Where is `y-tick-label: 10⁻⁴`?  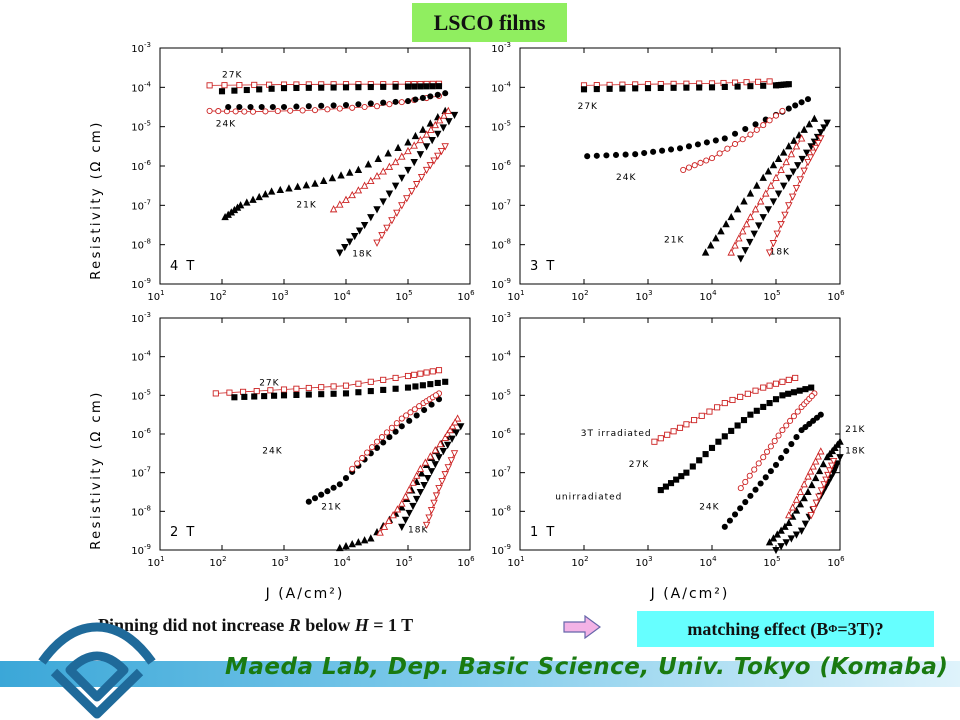
y-tick-label: 10⁻⁴ is located at coordinates (141, 87).